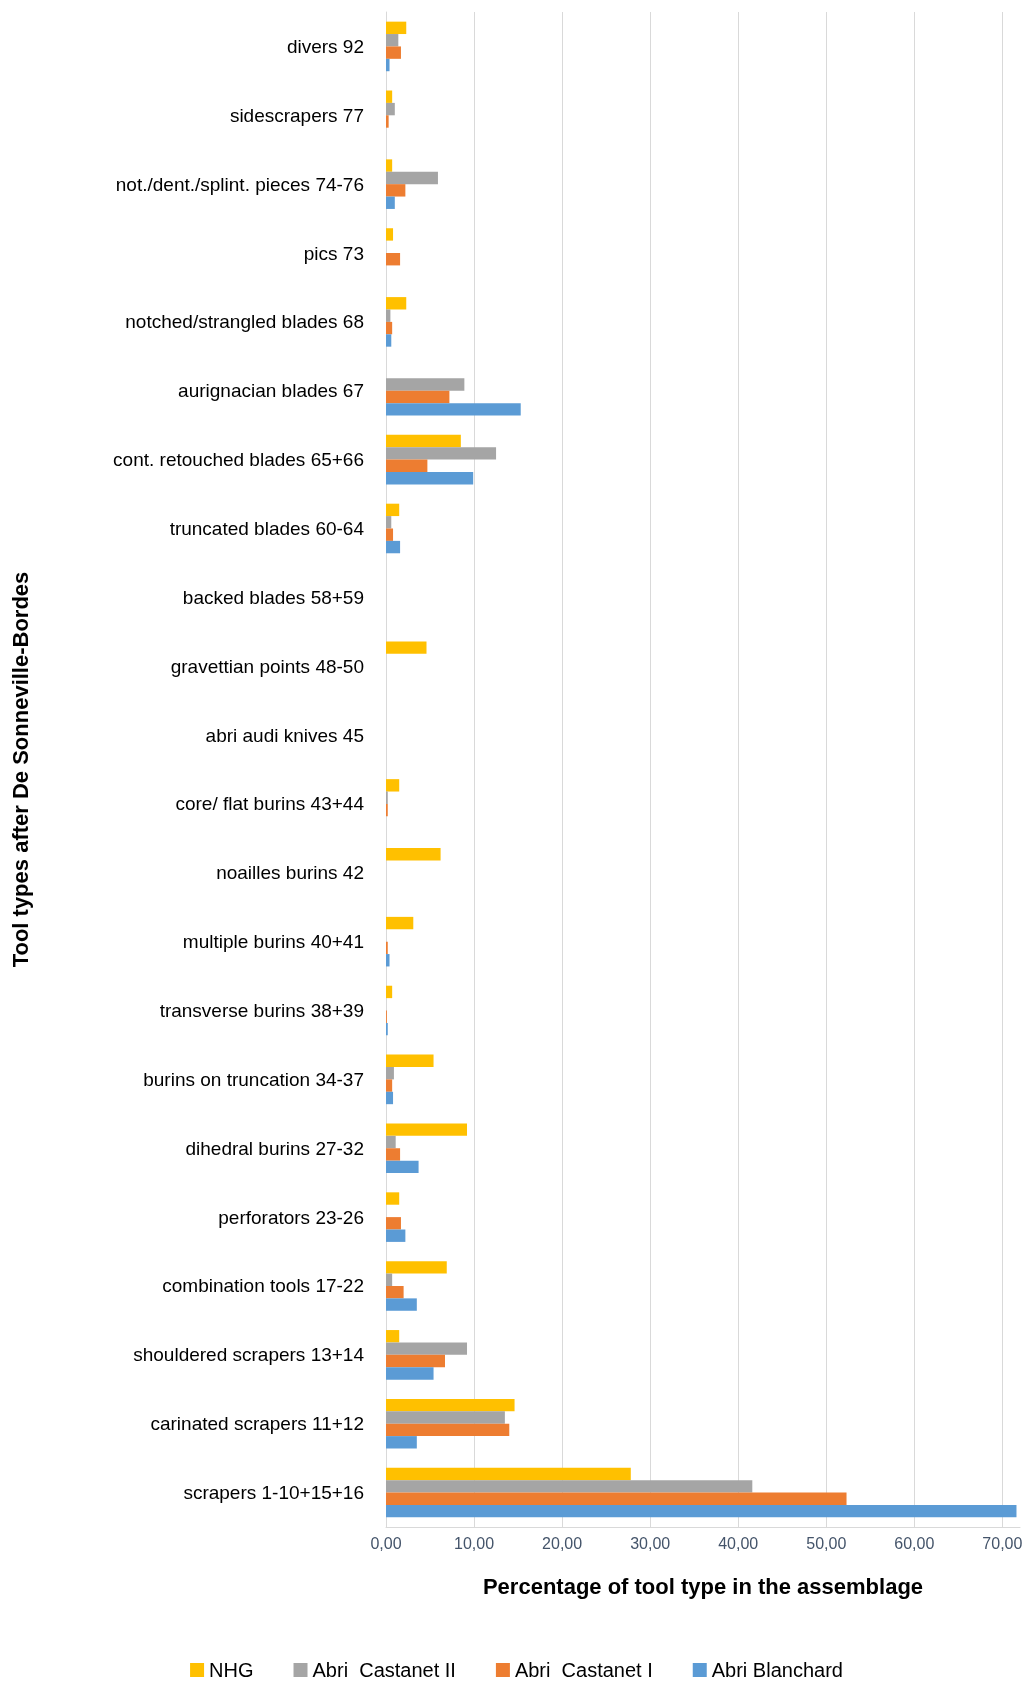 The image size is (1033, 1687). I want to click on y-tick-label: core/ flat burins 43+44, so click(270, 804).